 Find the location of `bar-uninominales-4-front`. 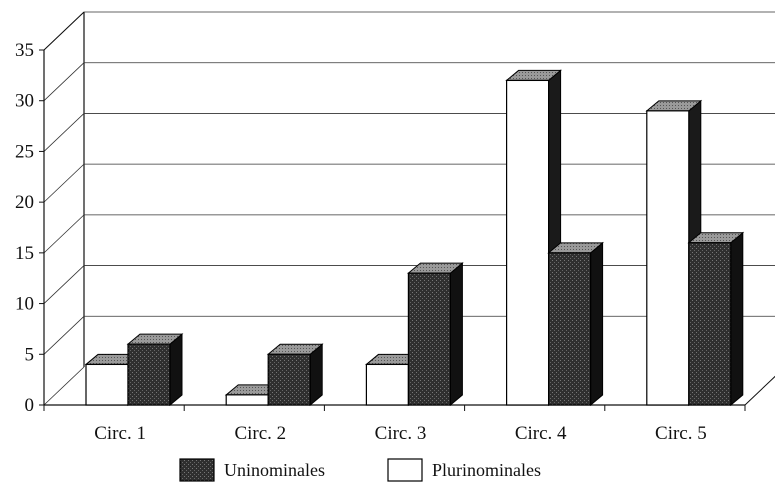

bar-uninominales-4-front is located at coordinates (569, 329).